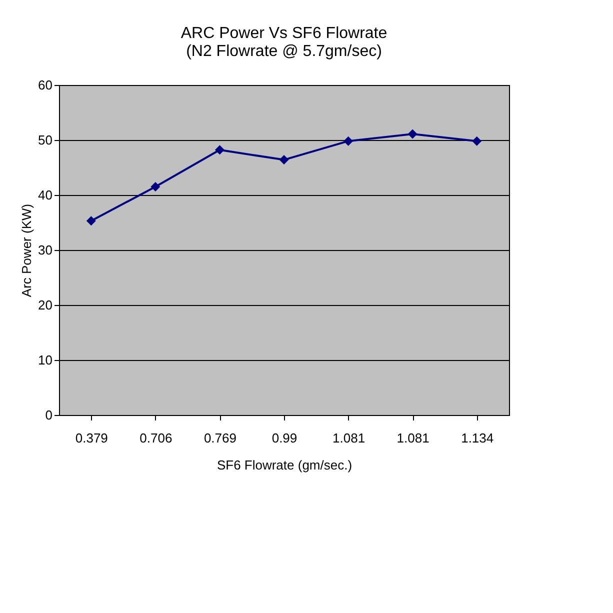 Image resolution: width=613 pixels, height=613 pixels. I want to click on x-tick-label: 0.706, so click(156, 438).